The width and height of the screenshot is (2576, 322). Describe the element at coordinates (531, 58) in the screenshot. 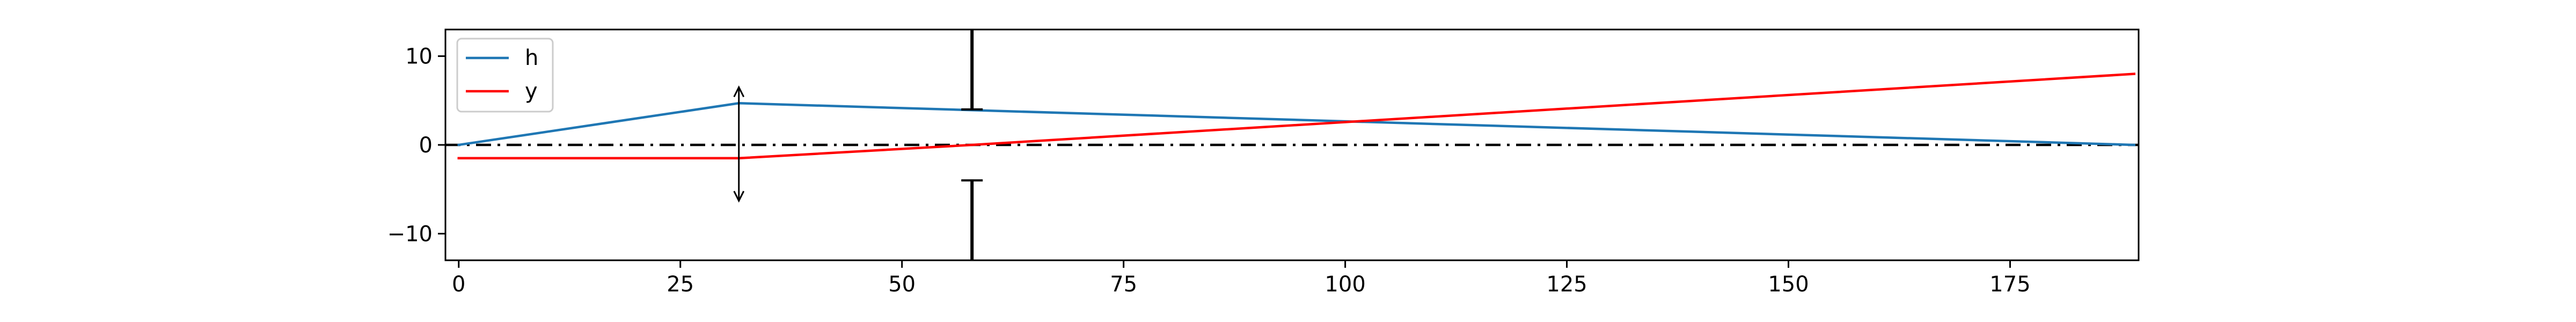

I see `legend-label-h: h` at that location.